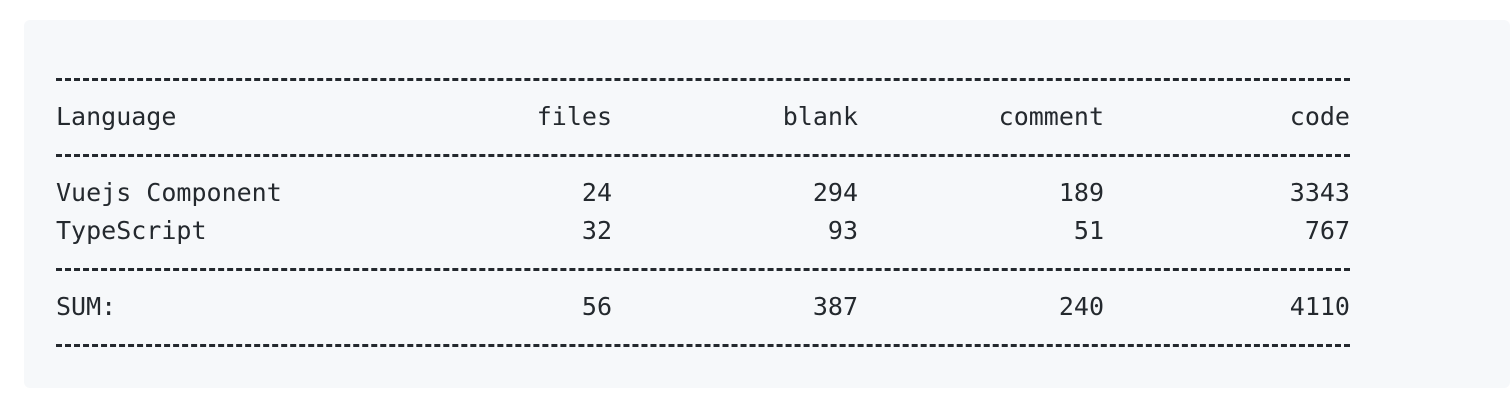 This screenshot has height=416, width=1510. I want to click on row-files: 24, so click(596, 192).